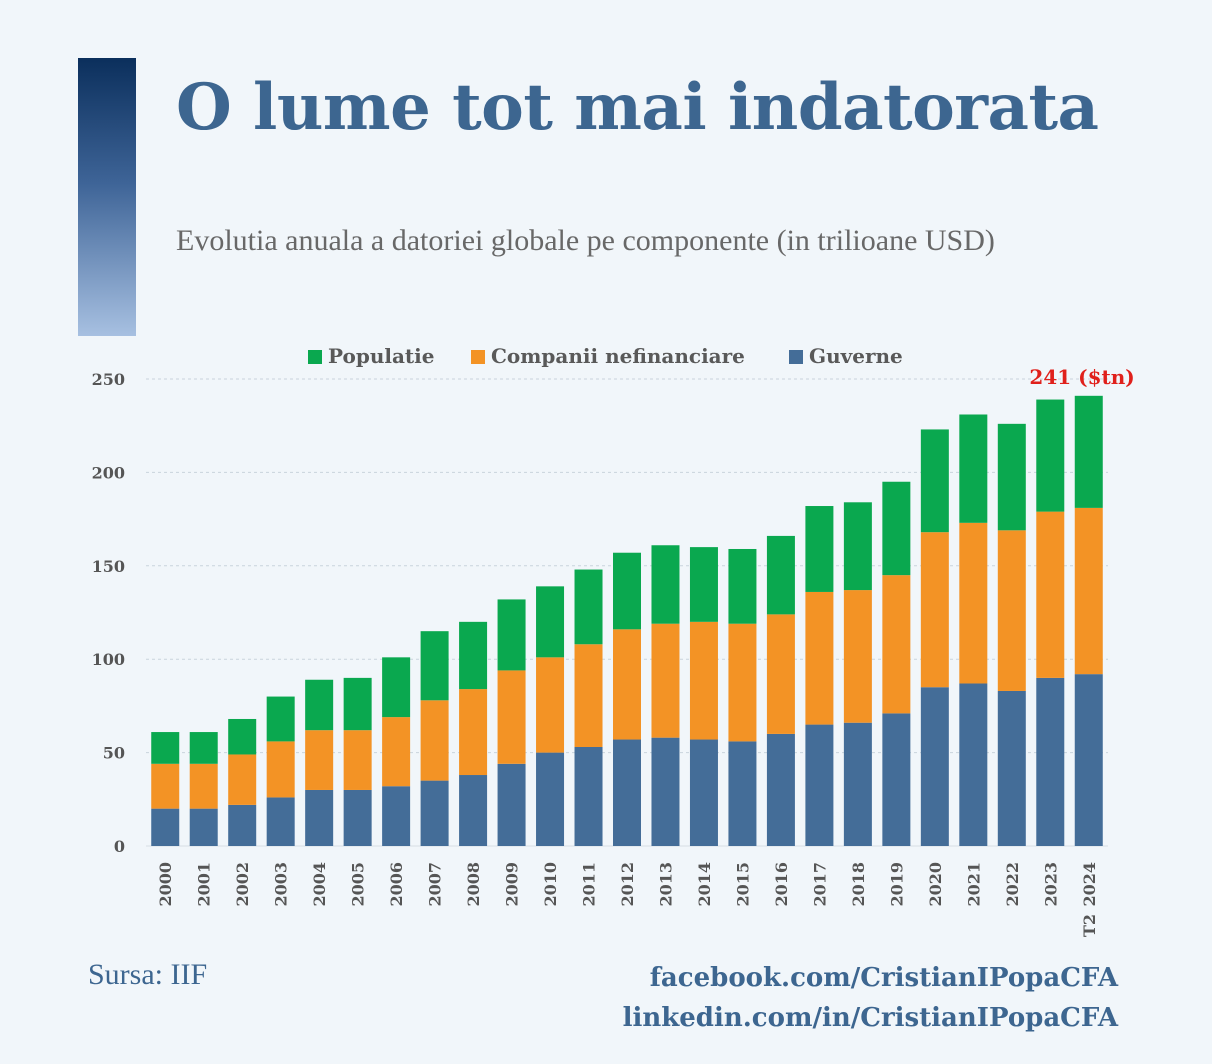  Describe the element at coordinates (1050, 884) in the screenshot. I see `x-tick-label: 2023` at that location.